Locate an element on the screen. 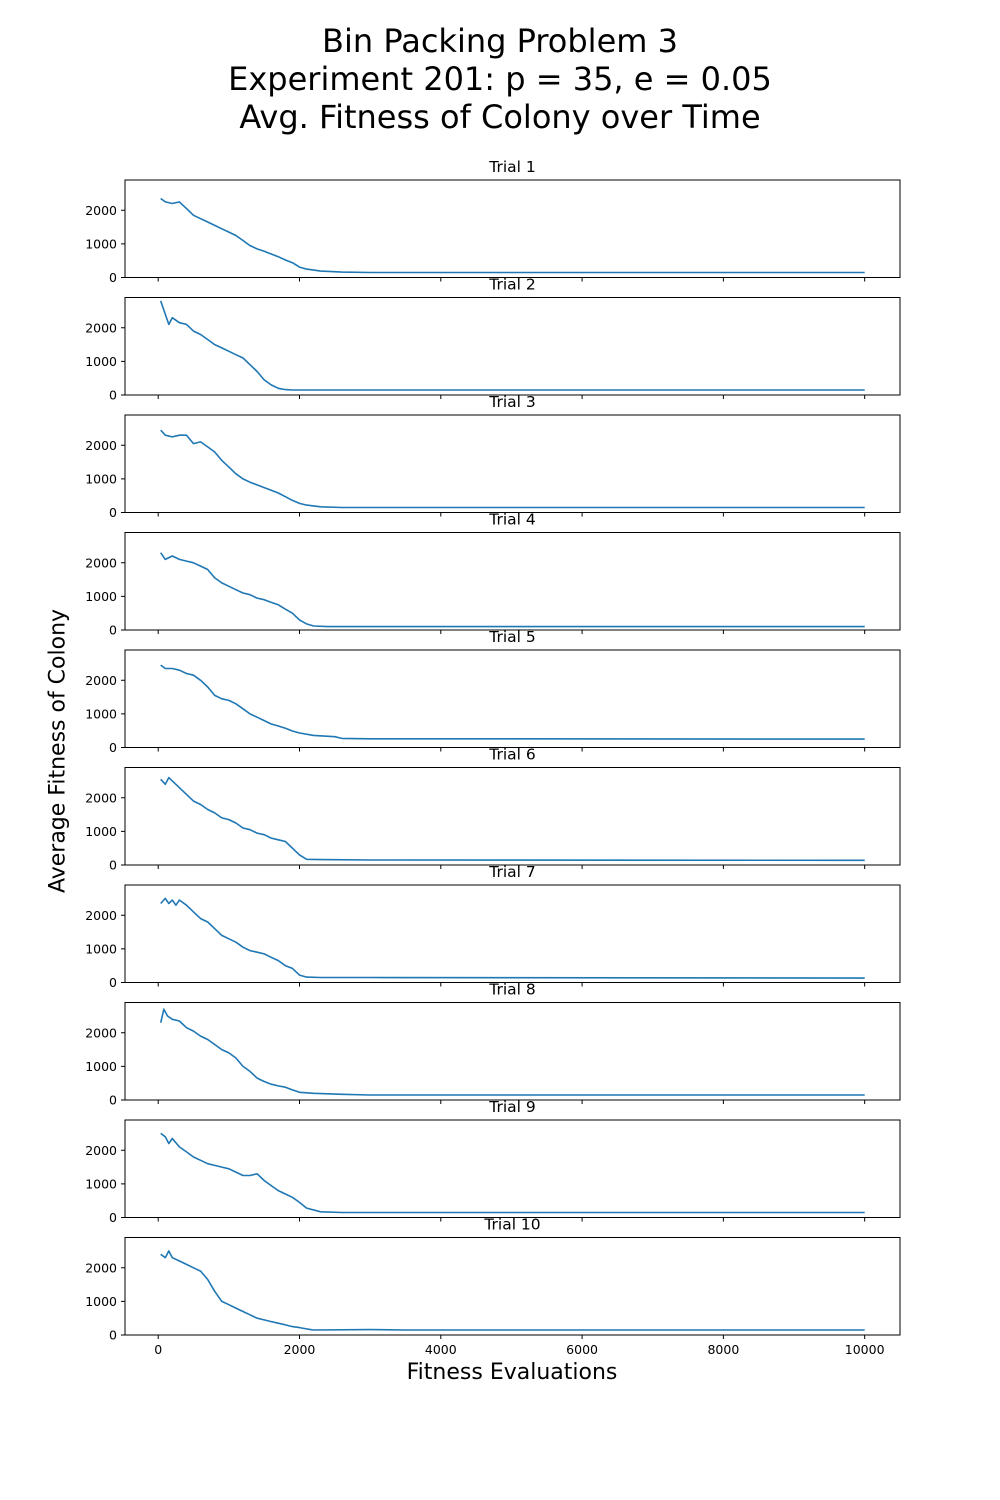 Image resolution: width=1000 pixels, height=1500 pixels. panel-title-trial-10: Trial 10 is located at coordinates (511, 1225).